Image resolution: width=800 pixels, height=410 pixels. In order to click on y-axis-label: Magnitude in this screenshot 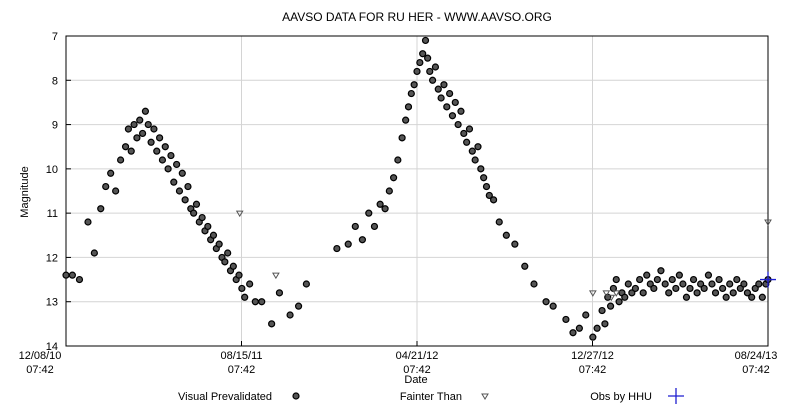, I will do `click(25, 191)`.